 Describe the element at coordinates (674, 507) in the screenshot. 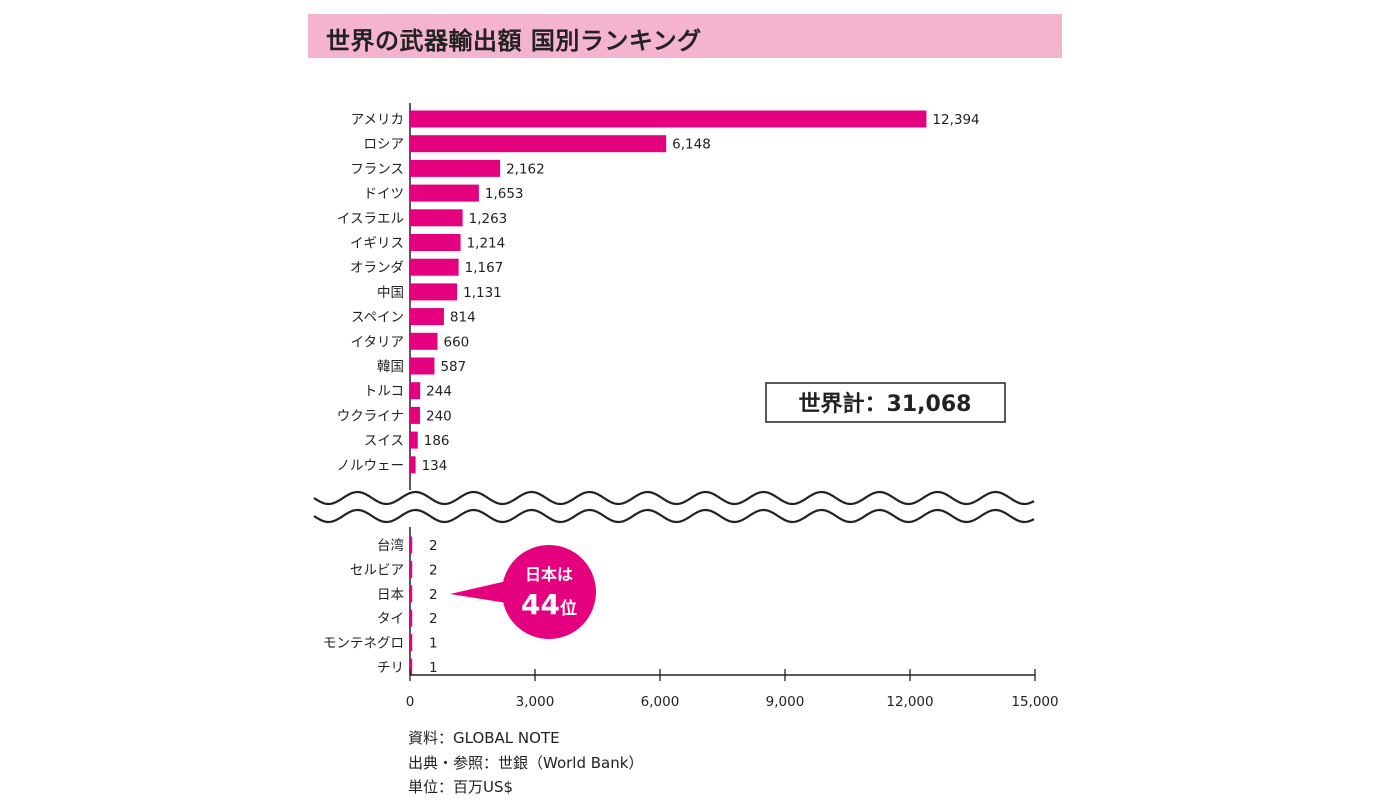

I see `axis-break-band` at that location.